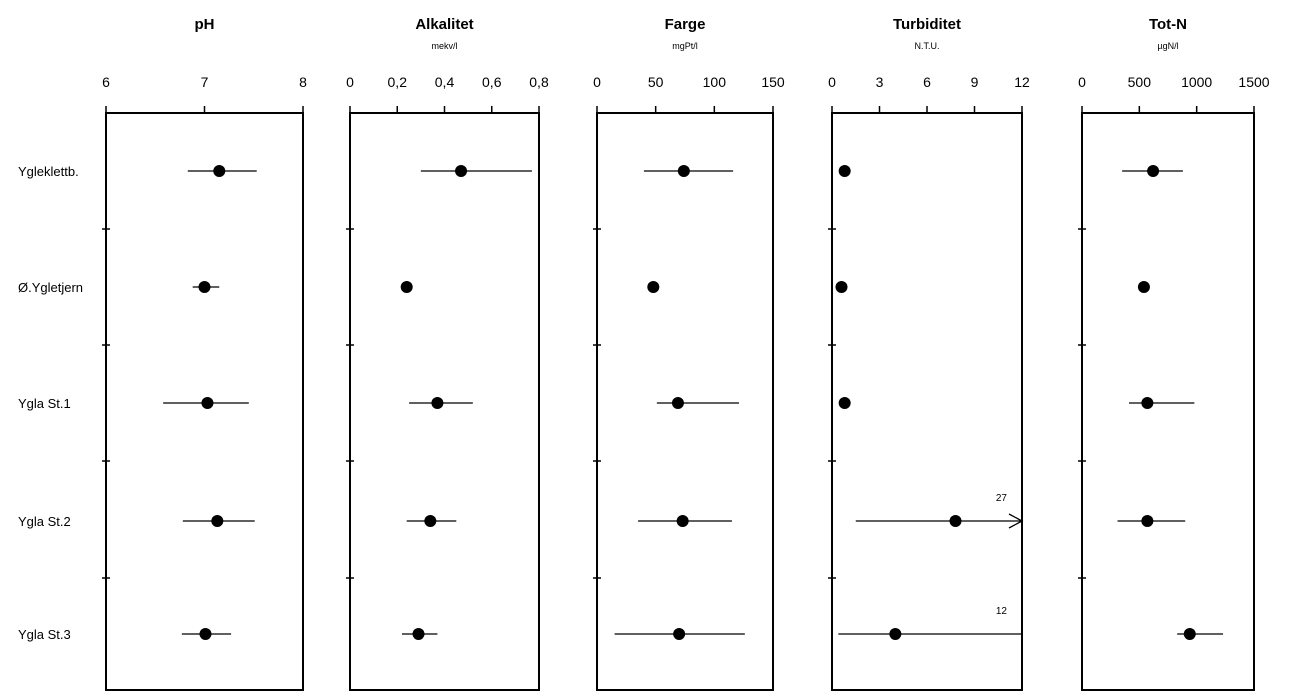 The width and height of the screenshot is (1291, 694). Describe the element at coordinates (445, 82) in the screenshot. I see `x-tick-label: 0,4` at that location.